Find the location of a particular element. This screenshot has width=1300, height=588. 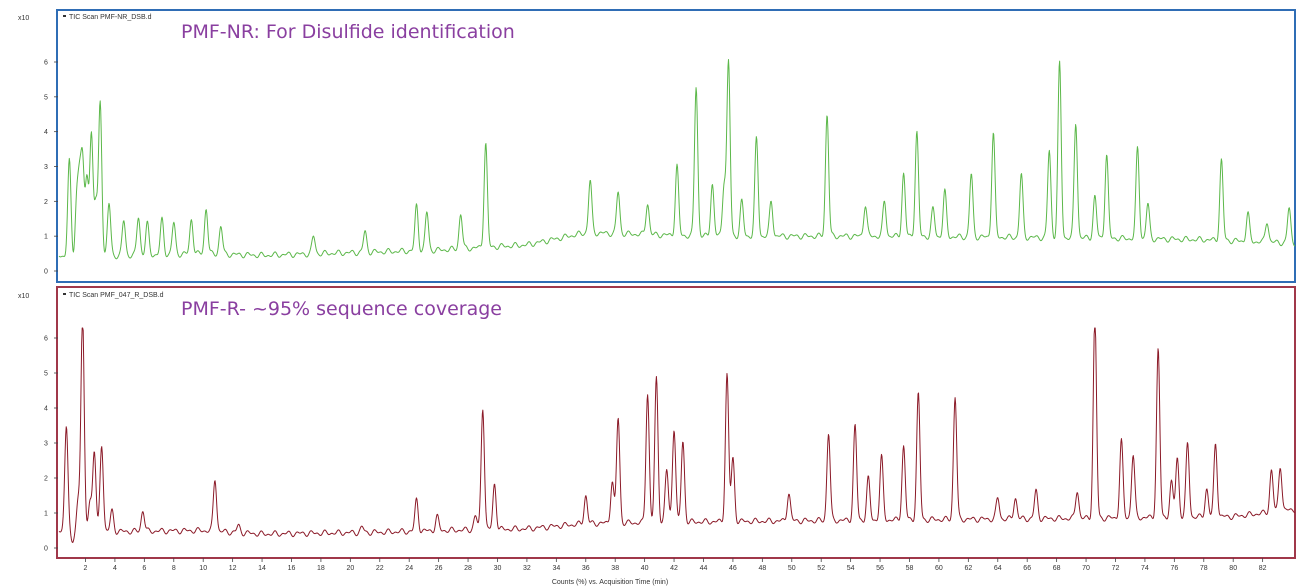

x-tick-label: 20 is located at coordinates (350, 568).